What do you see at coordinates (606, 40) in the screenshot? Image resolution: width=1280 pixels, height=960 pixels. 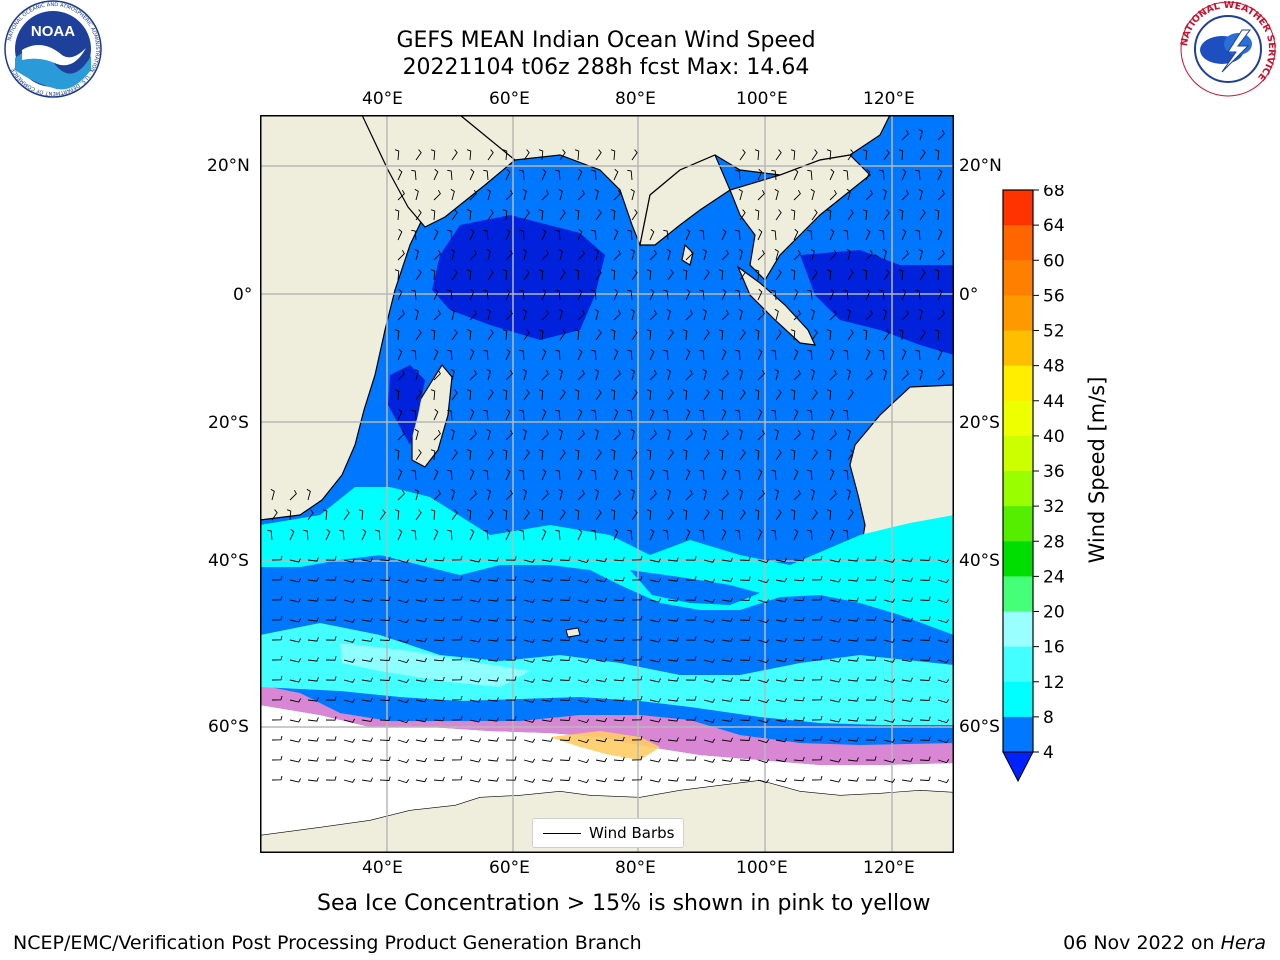 I see `title-line-1: GEFS MEAN Indian Ocean Wind Speed` at bounding box center [606, 40].